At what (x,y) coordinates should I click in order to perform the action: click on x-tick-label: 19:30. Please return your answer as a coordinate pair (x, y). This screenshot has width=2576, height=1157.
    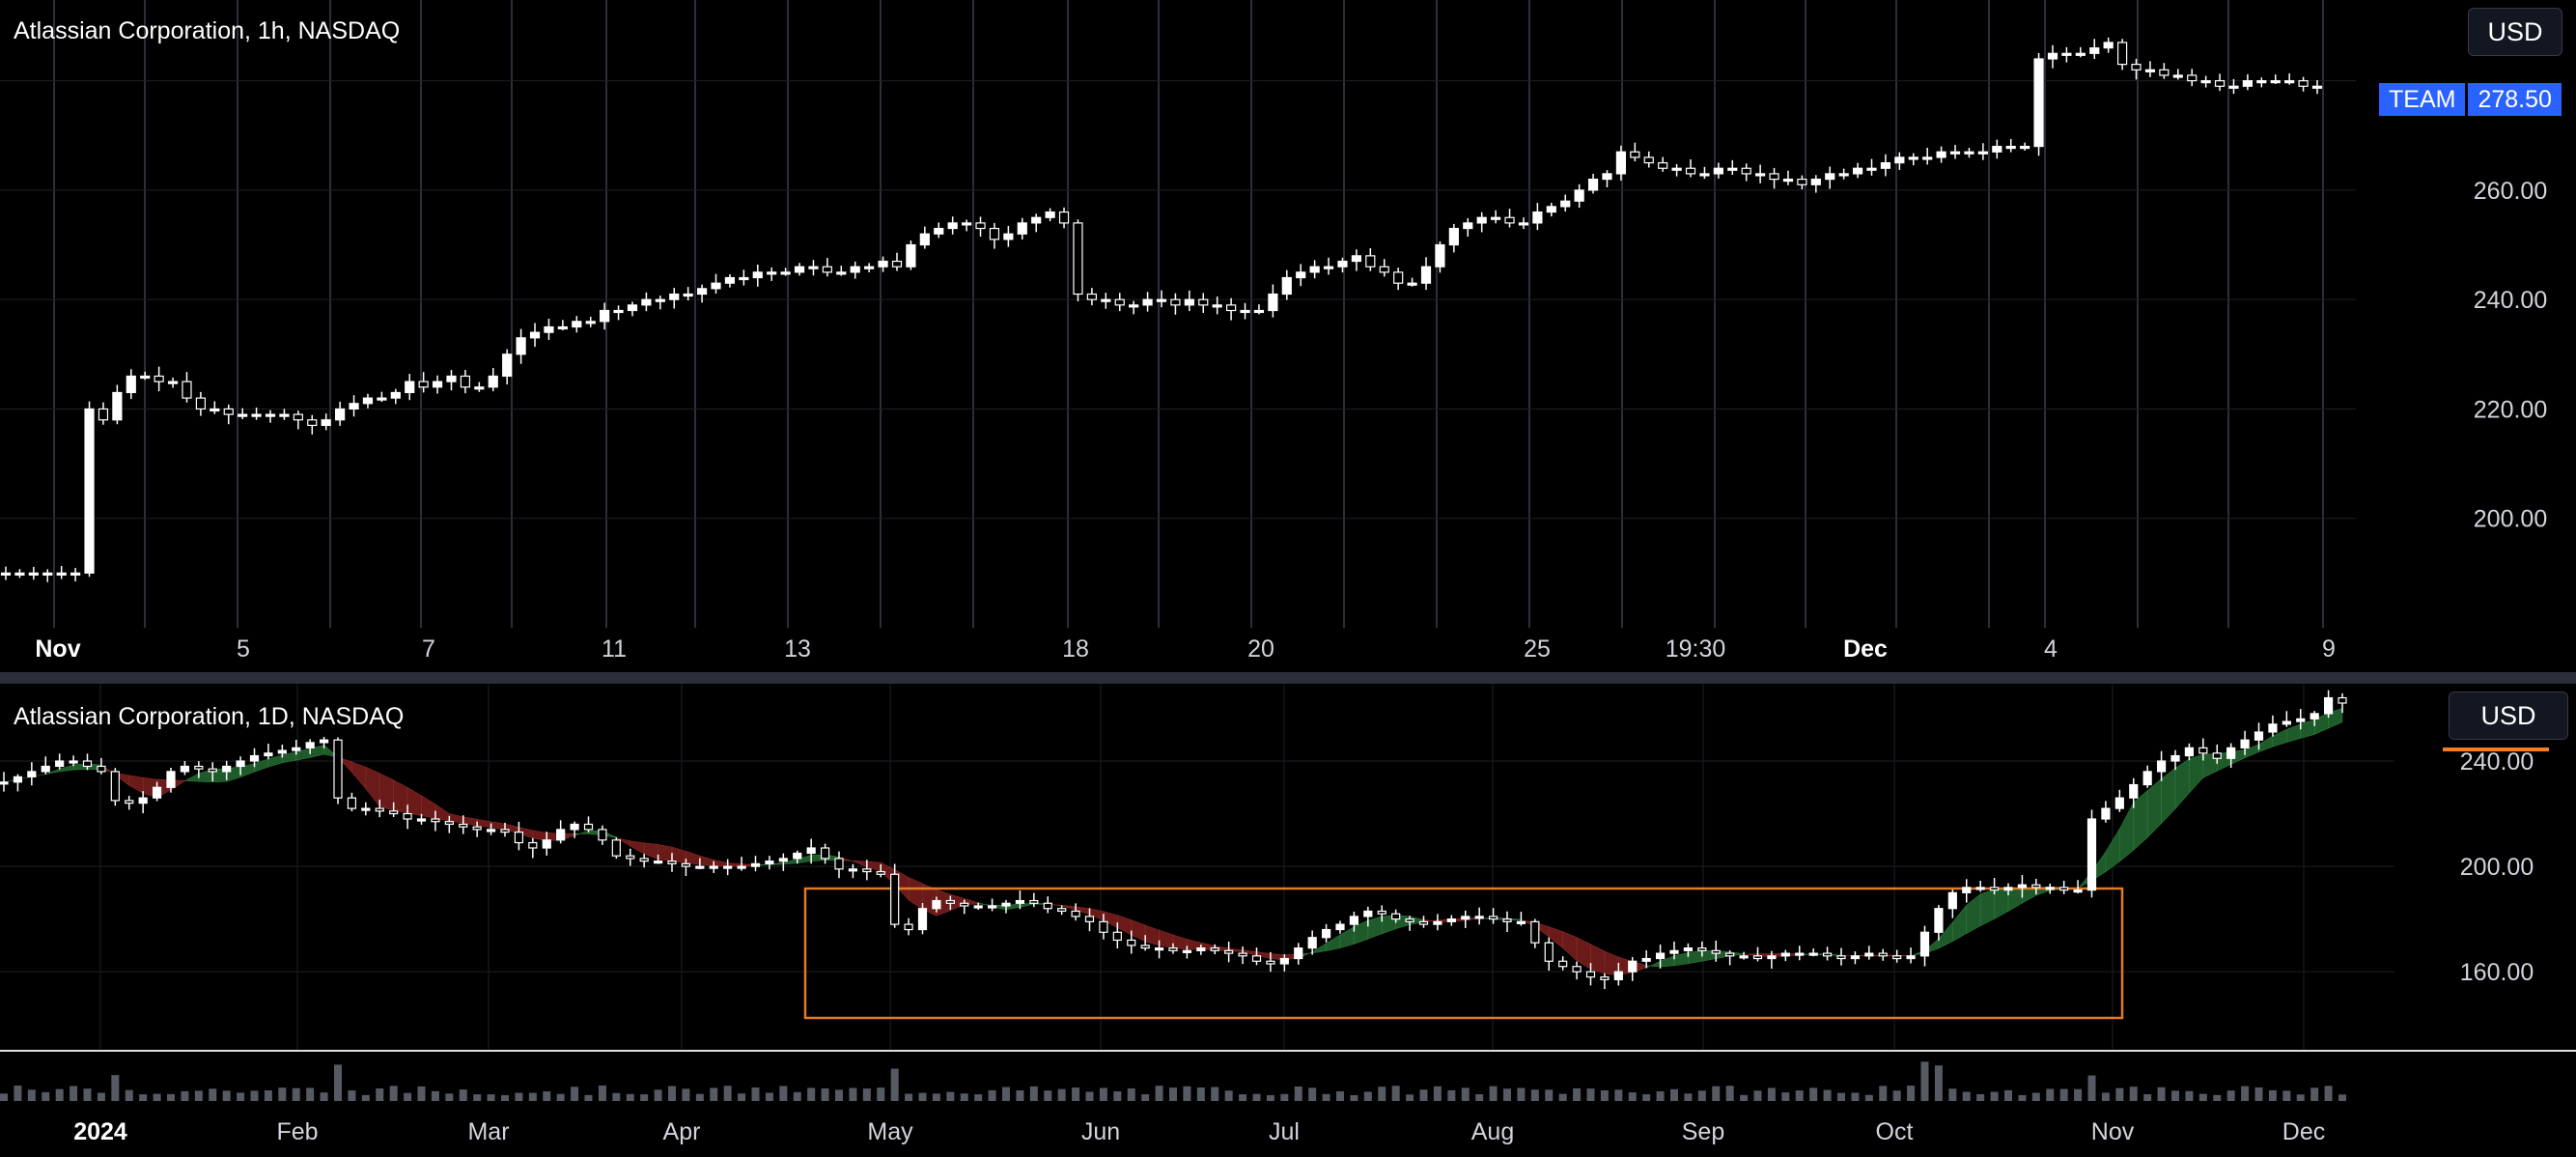
    Looking at the image, I should click on (1696, 649).